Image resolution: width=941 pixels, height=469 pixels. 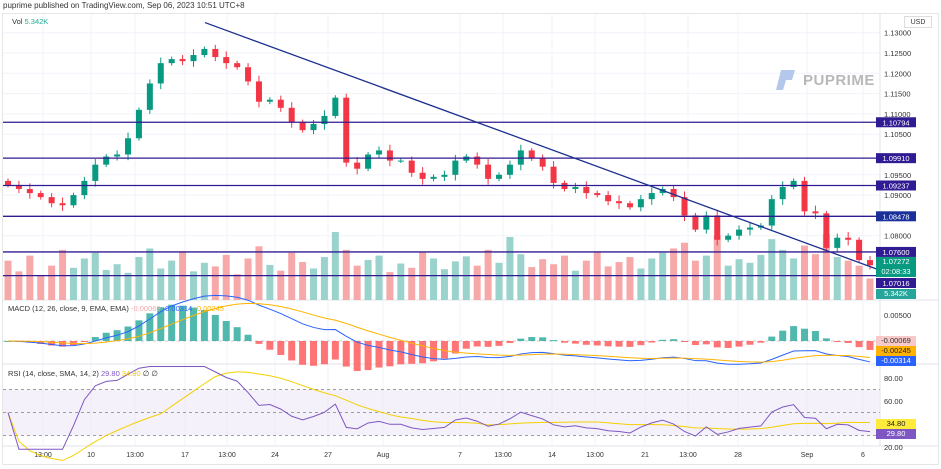 What do you see at coordinates (895, 158) in the screenshot?
I see `level-tag: 1.09910` at bounding box center [895, 158].